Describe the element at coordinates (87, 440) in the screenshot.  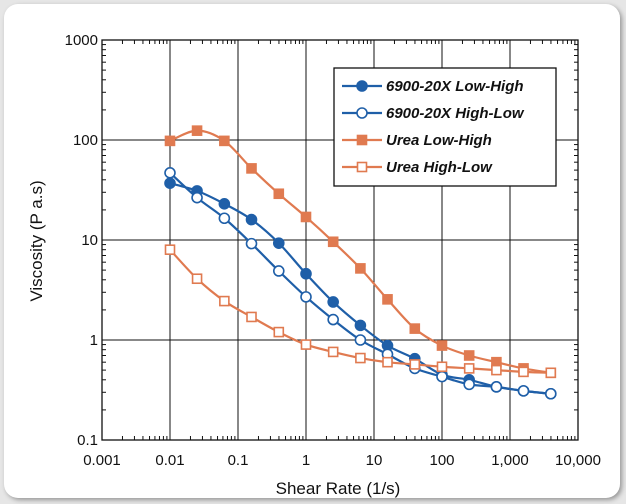
I see `y-tick-label: 0.1` at that location.